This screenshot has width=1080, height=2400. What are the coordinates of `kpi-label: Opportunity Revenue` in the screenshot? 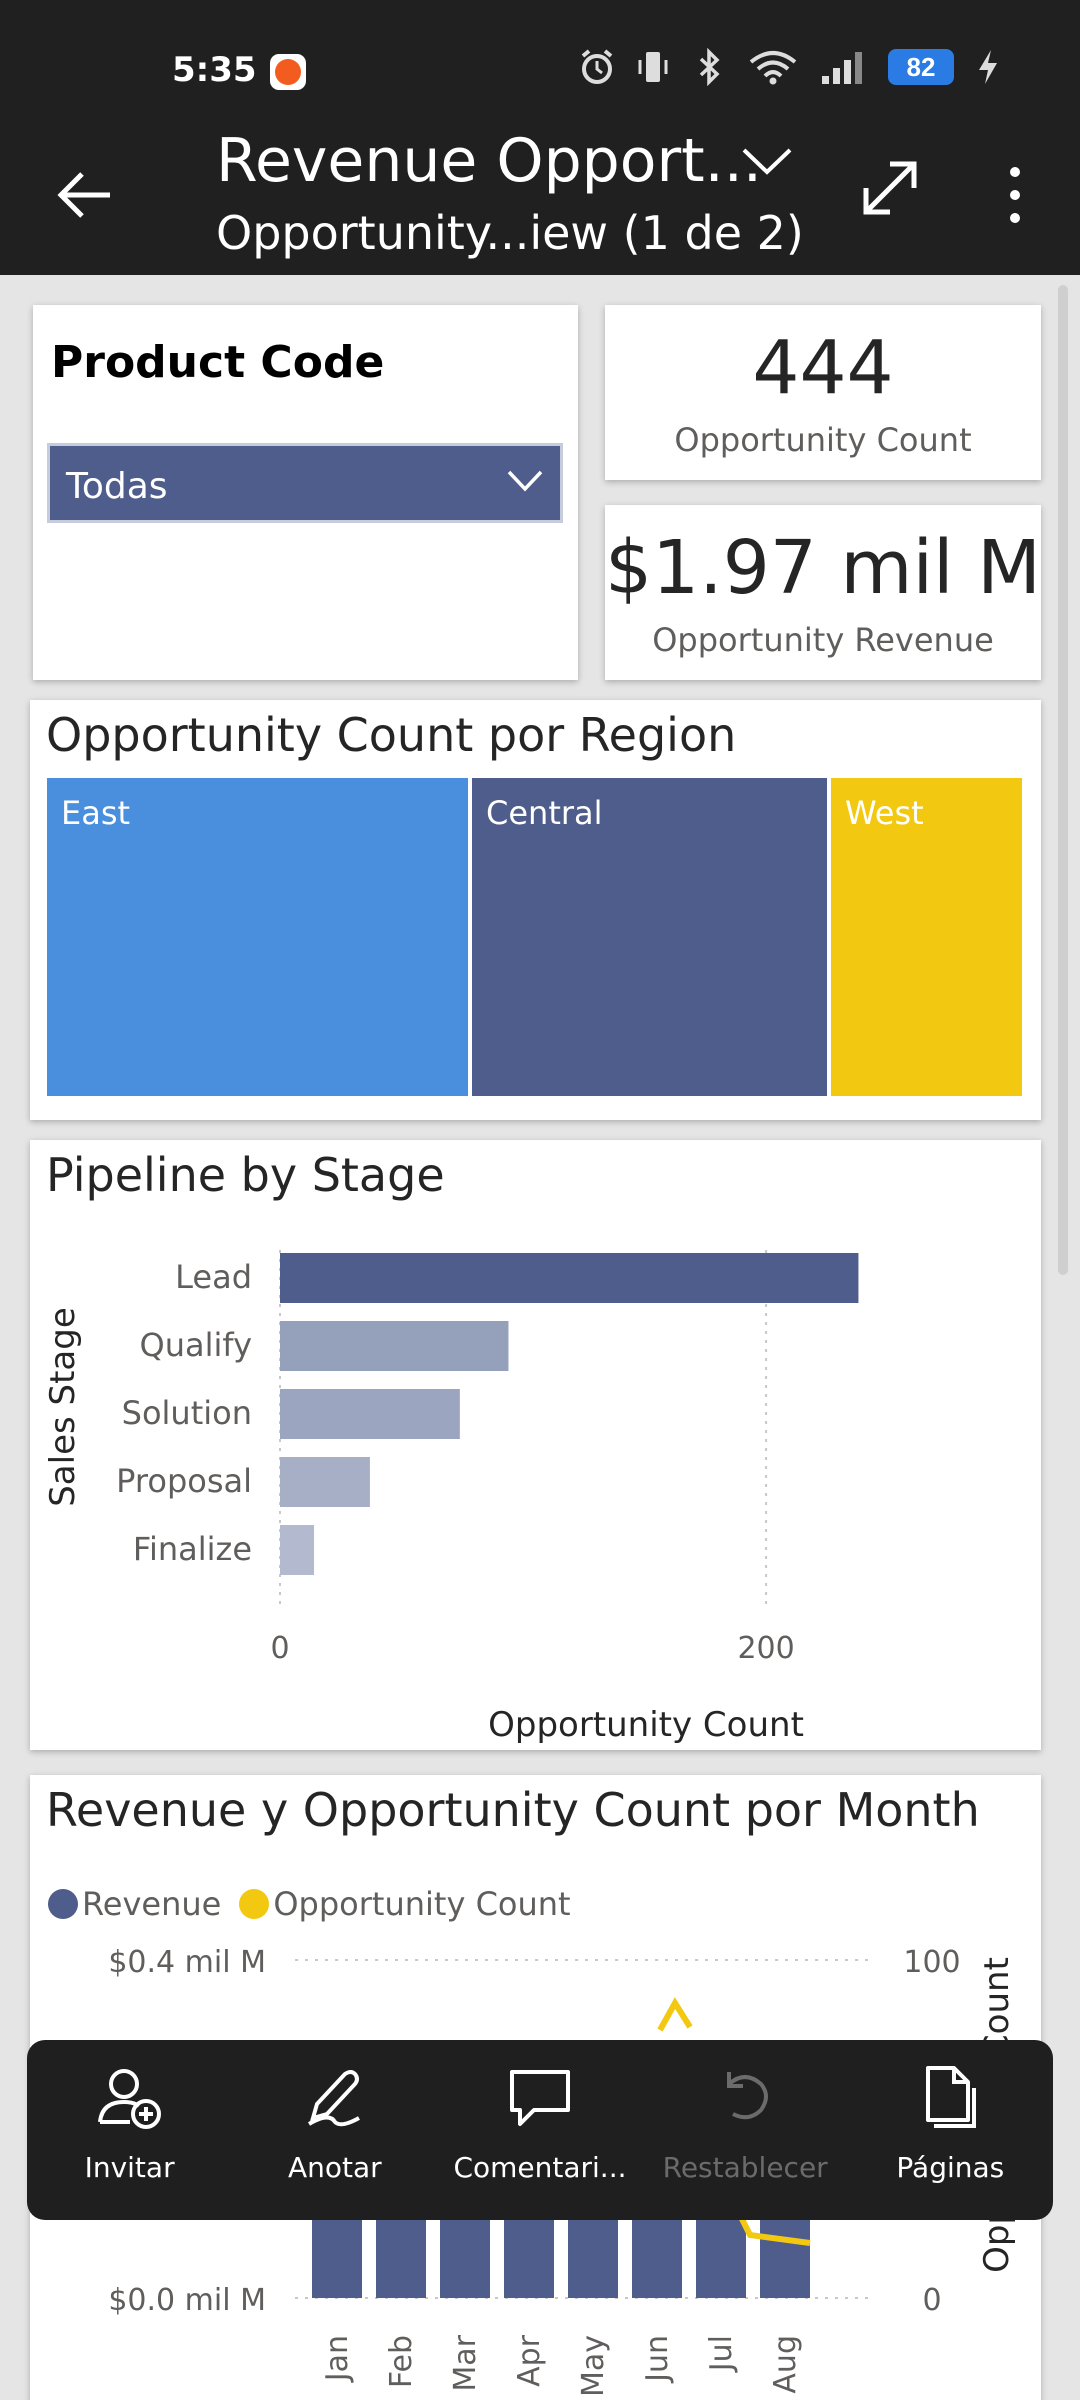 It's located at (823, 640).